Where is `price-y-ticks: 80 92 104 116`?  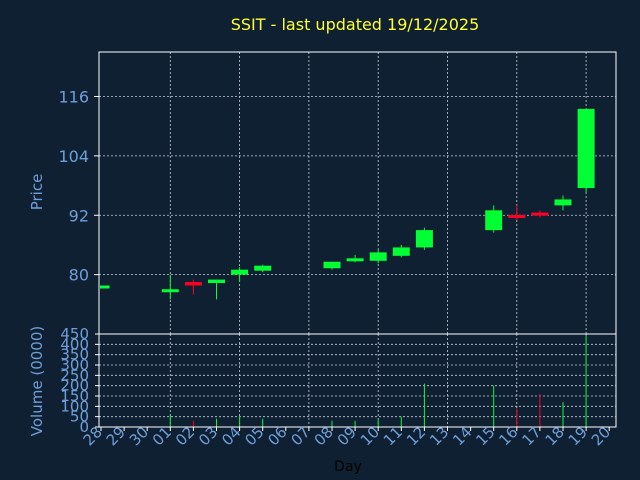
price-y-ticks: 80 92 104 116 is located at coordinates (78, 186).